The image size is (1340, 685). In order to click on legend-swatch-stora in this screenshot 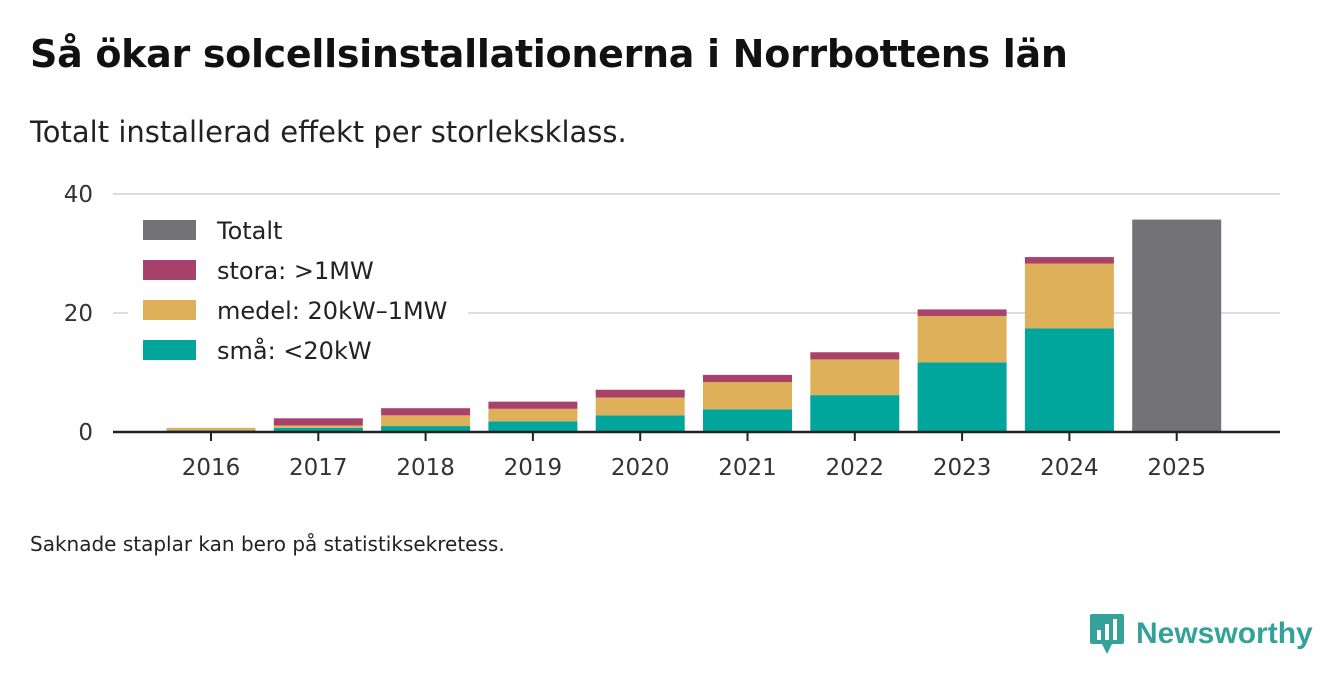, I will do `click(169, 270)`.